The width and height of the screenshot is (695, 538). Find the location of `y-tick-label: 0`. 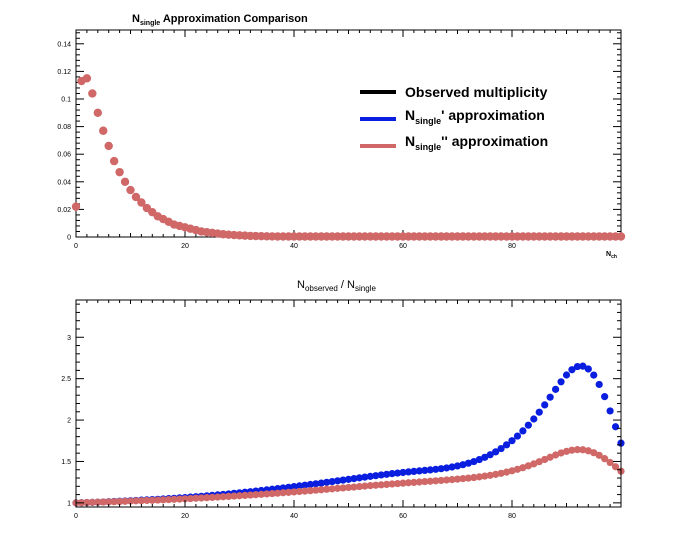

y-tick-label: 0 is located at coordinates (69, 238).